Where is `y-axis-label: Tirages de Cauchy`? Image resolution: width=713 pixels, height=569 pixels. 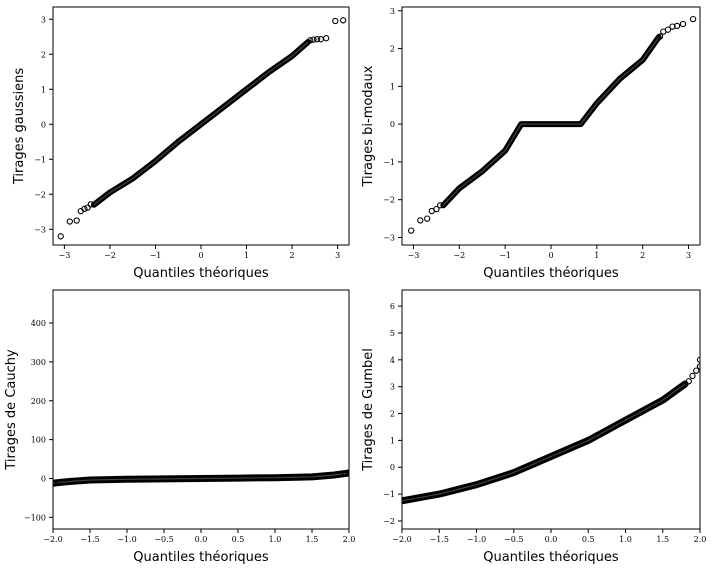 y-axis-label: Tirages de Cauchy is located at coordinates (11, 410).